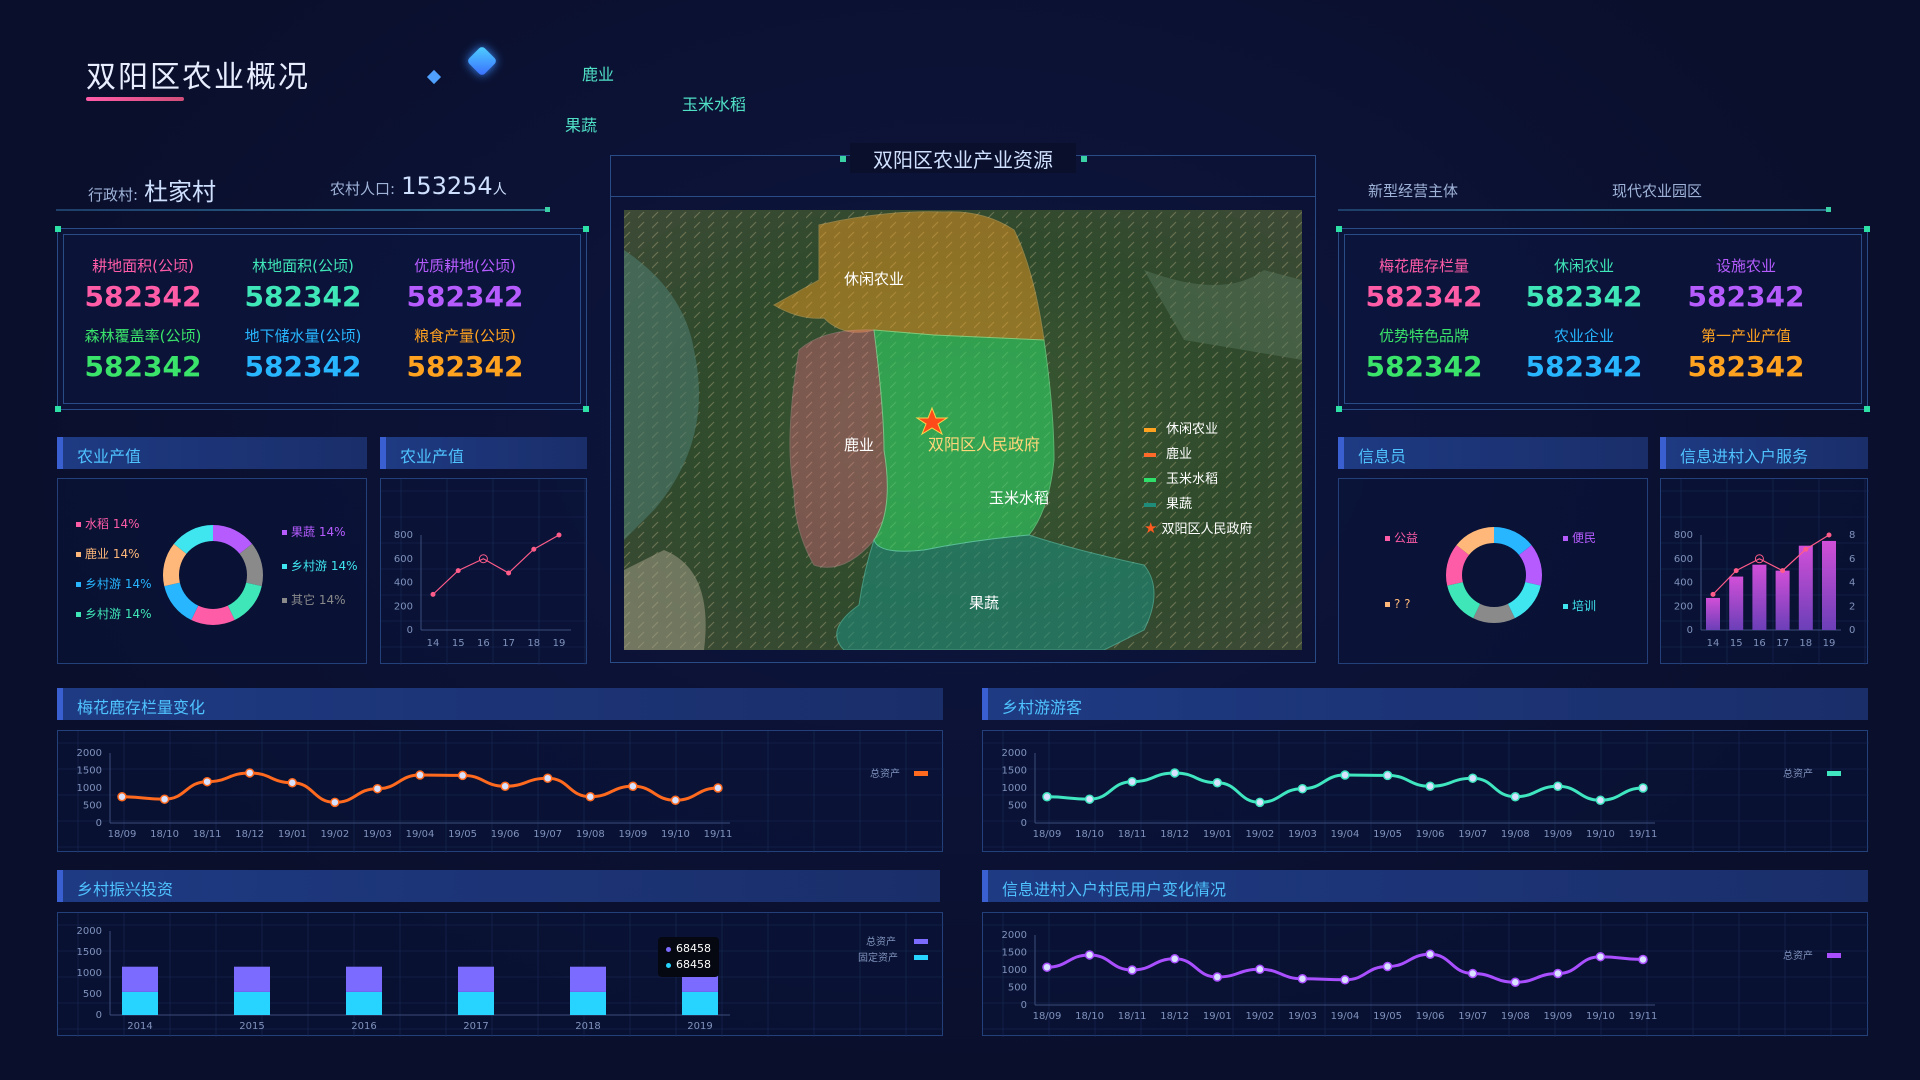 The image size is (1920, 1080). I want to click on right-kpi: 第一产业产值 582342, so click(1746, 354).